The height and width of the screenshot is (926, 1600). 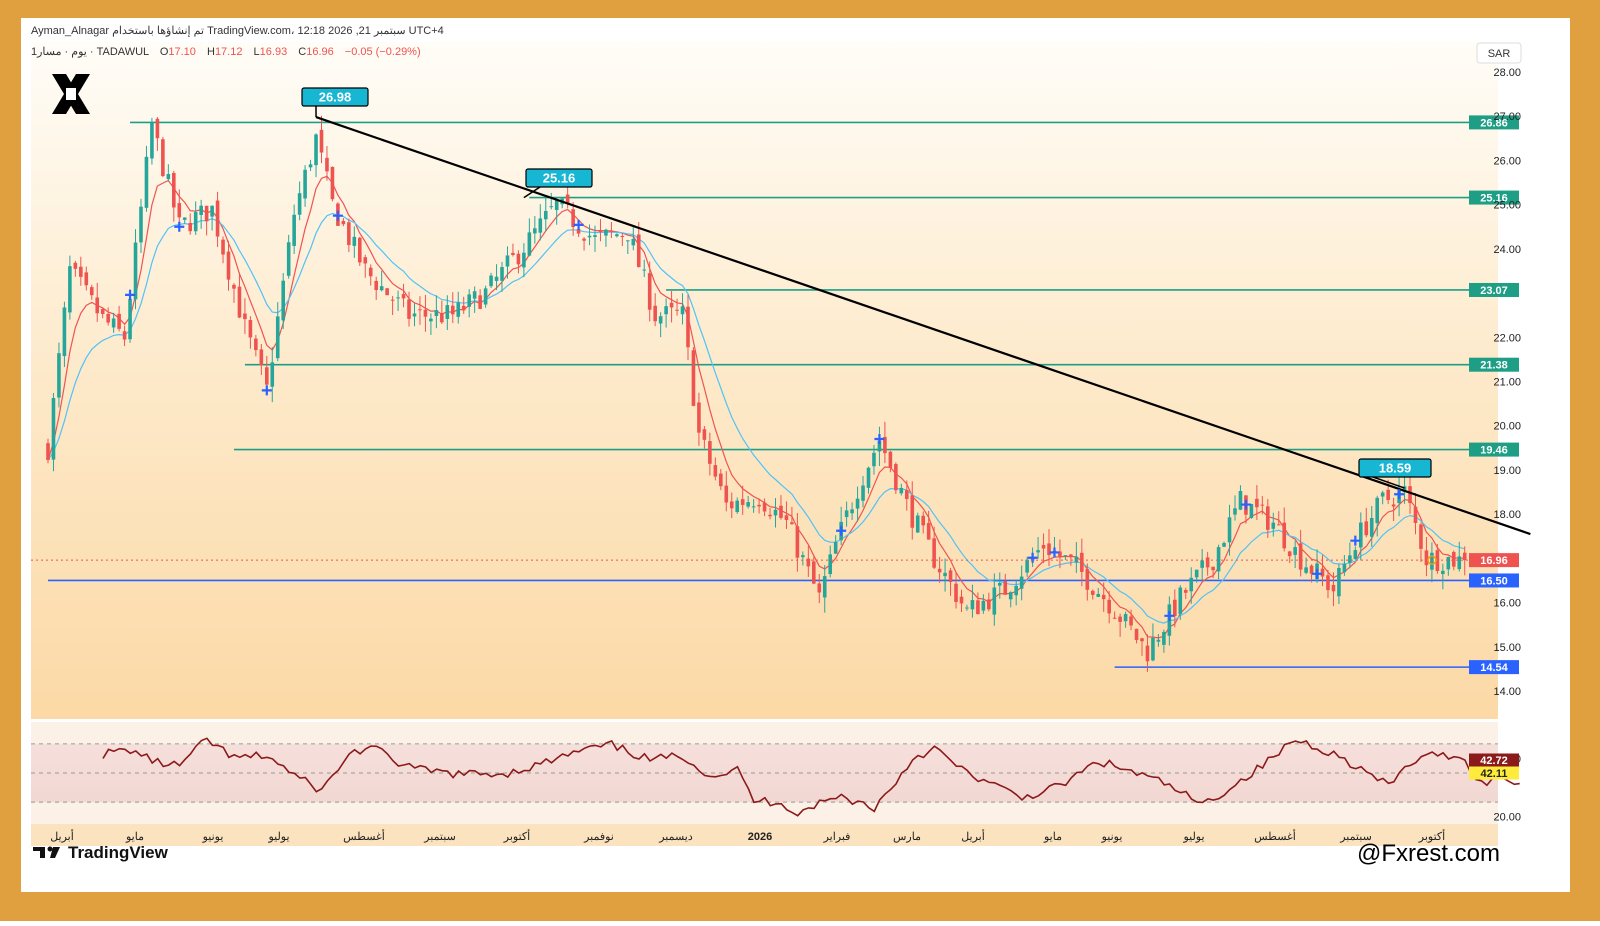 I want to click on x-tick-label: نوفمبر, so click(x=598, y=837).